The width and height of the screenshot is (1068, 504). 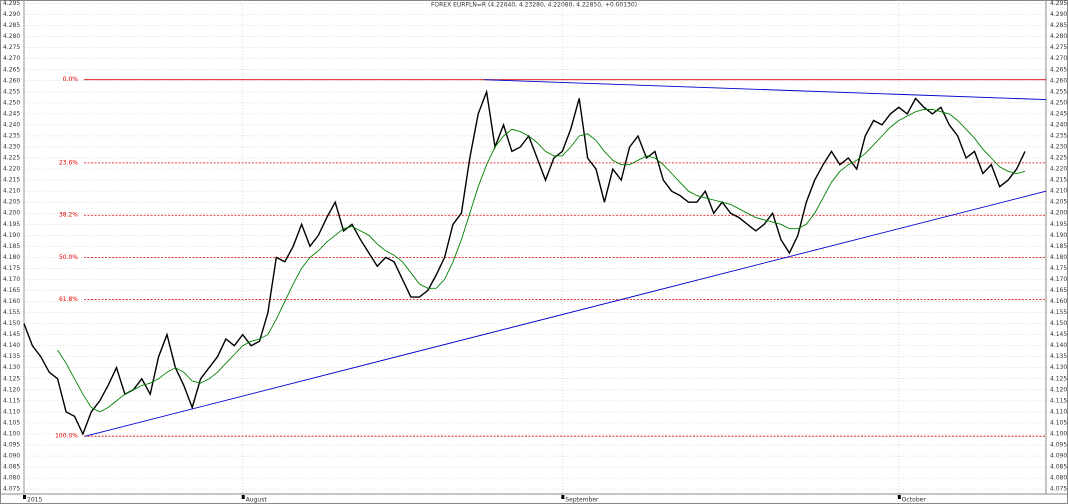 I want to click on y-tick-label: 4.290, so click(x=11, y=14).